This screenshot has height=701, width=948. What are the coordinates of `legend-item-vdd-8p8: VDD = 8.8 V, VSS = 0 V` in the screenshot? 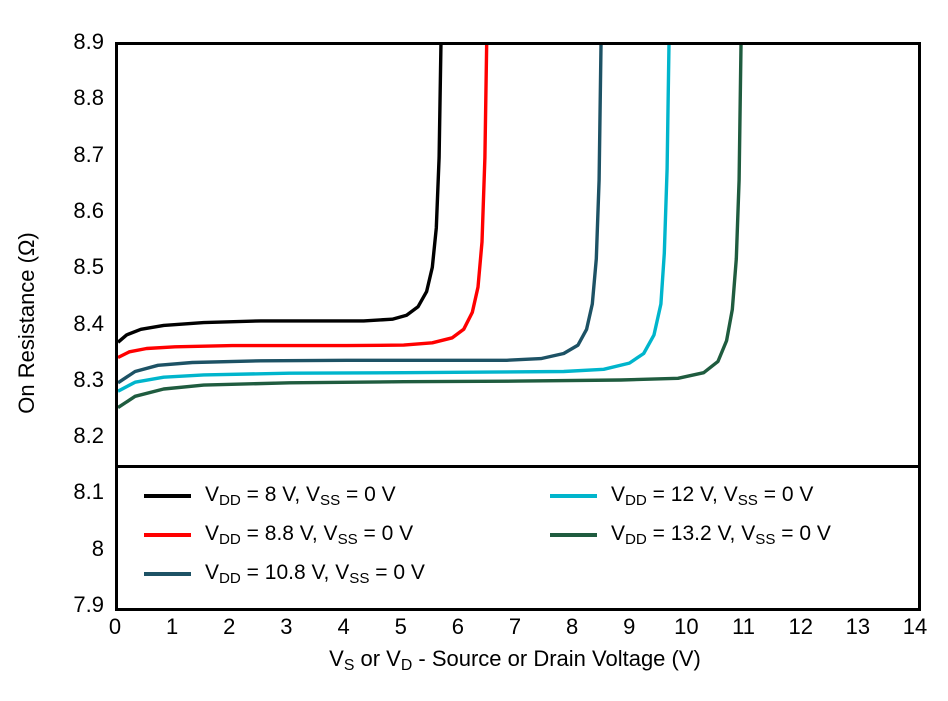 It's located at (347, 535).